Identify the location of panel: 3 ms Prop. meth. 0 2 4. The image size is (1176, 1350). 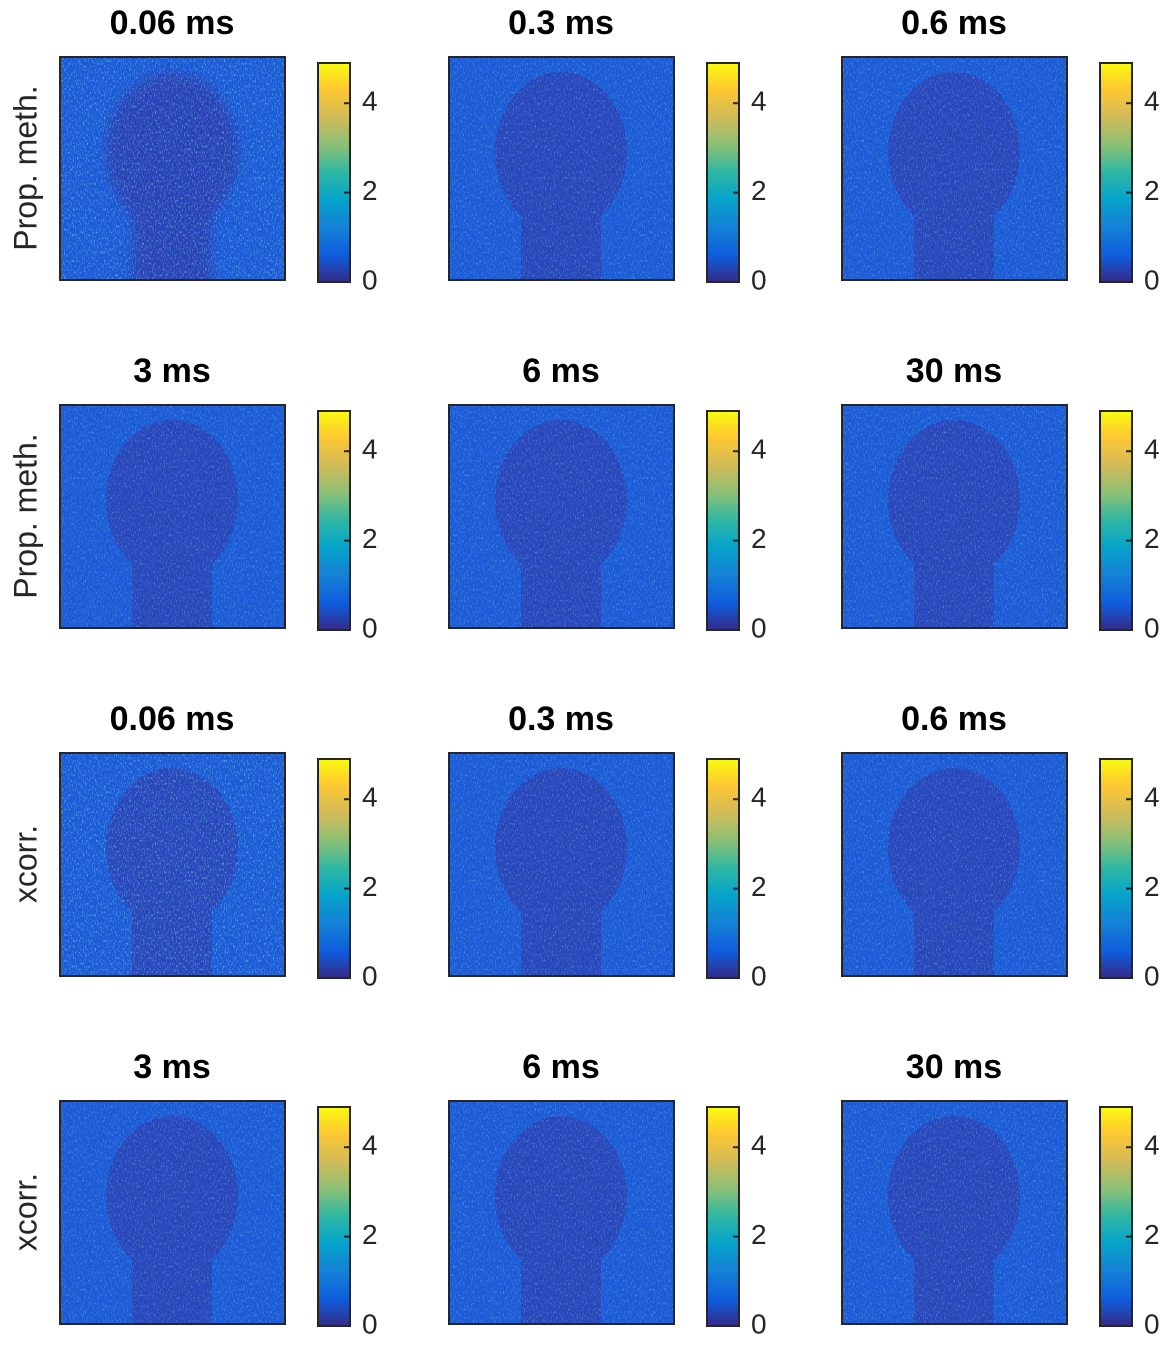
(192, 497).